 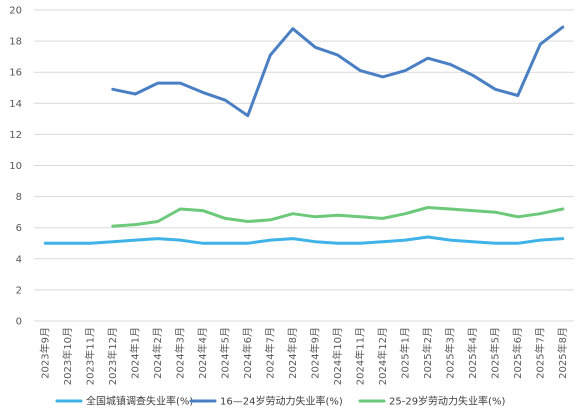 I want to click on legend-label-1: 全国城镇调查失业率(%), so click(x=139, y=401).